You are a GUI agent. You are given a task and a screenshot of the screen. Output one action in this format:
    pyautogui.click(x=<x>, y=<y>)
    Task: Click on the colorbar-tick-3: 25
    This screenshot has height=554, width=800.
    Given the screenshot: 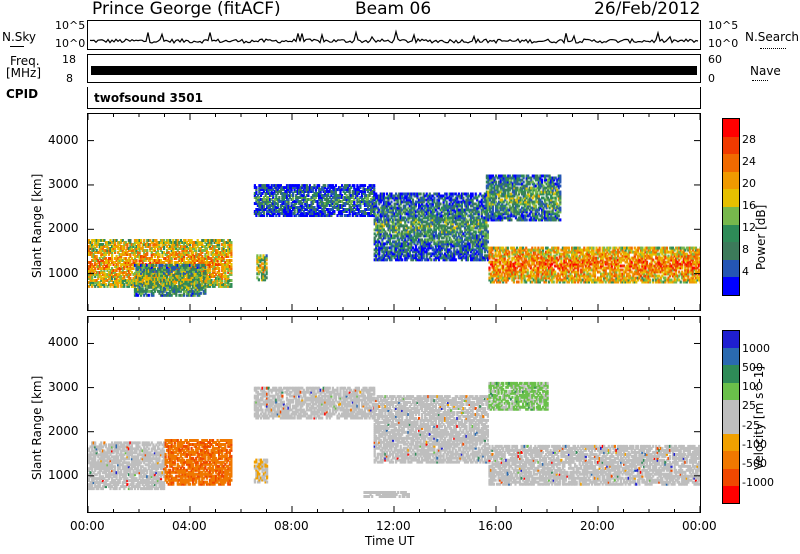 What is the action you would take?
    pyautogui.click(x=749, y=406)
    